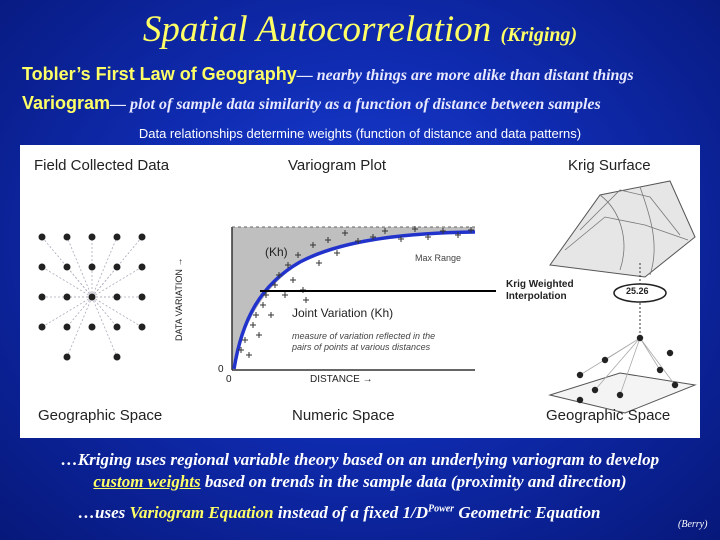  What do you see at coordinates (92, 297) in the screenshot?
I see `field-data-grid` at bounding box center [92, 297].